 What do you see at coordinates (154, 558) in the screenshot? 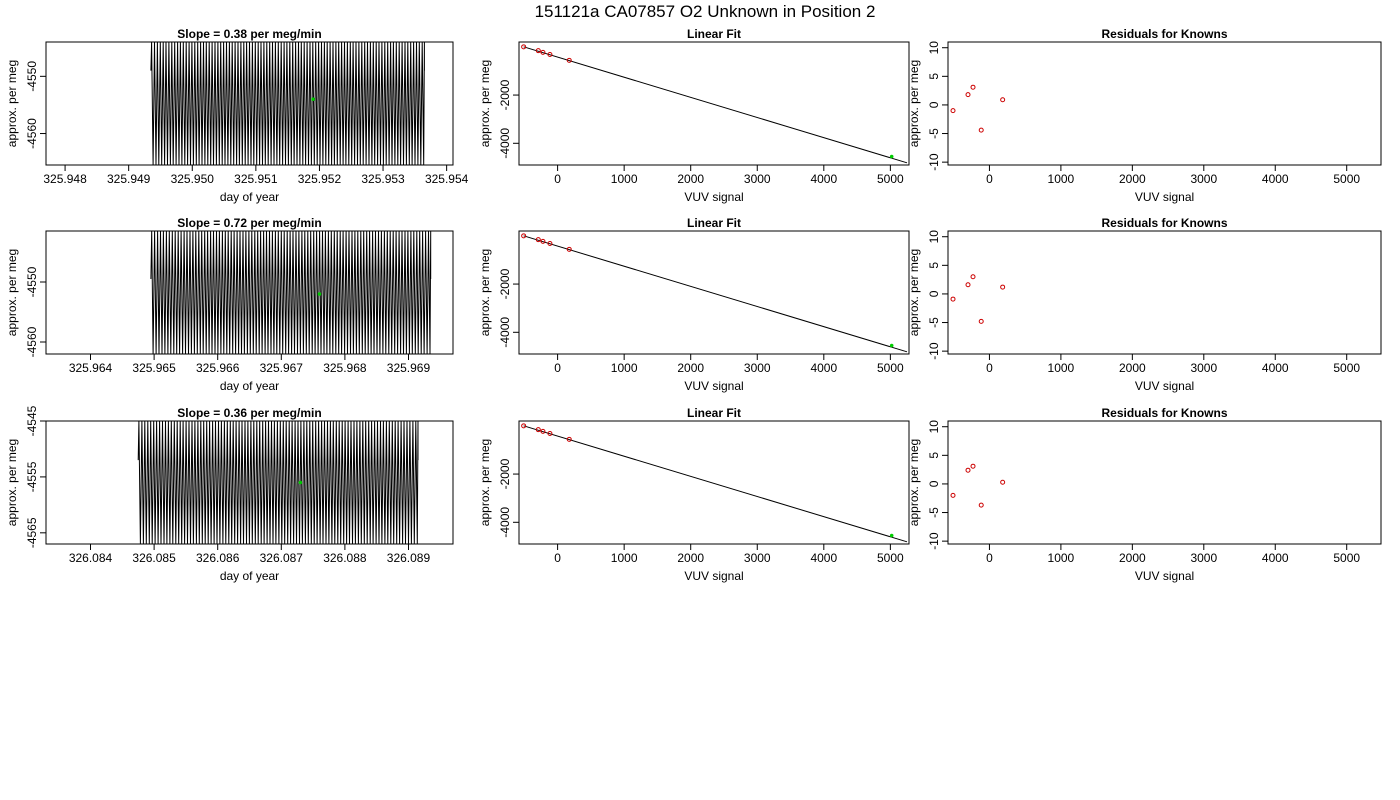
I see `x-tick-label: 326.085` at bounding box center [154, 558].